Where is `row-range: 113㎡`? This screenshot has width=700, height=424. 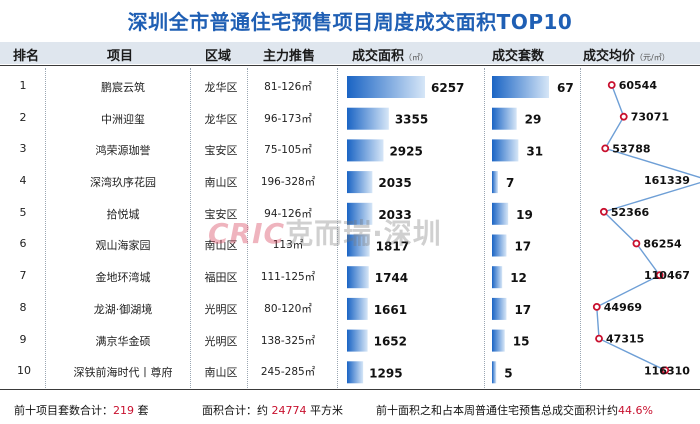
row-range: 113㎡ is located at coordinates (288, 245).